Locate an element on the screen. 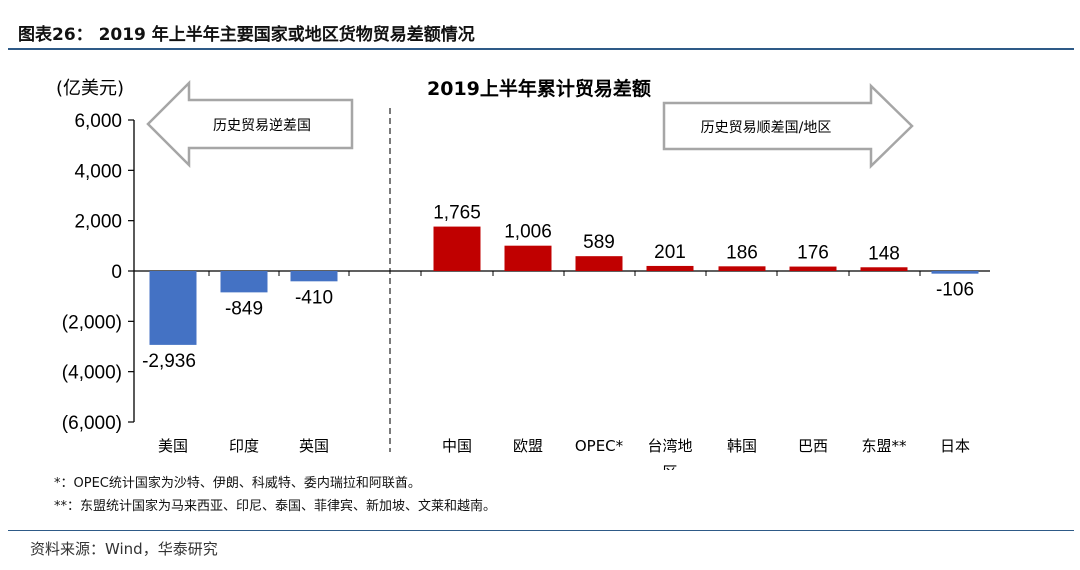 Image resolution: width=1080 pixels, height=570 pixels. value-label: -410 is located at coordinates (314, 297).